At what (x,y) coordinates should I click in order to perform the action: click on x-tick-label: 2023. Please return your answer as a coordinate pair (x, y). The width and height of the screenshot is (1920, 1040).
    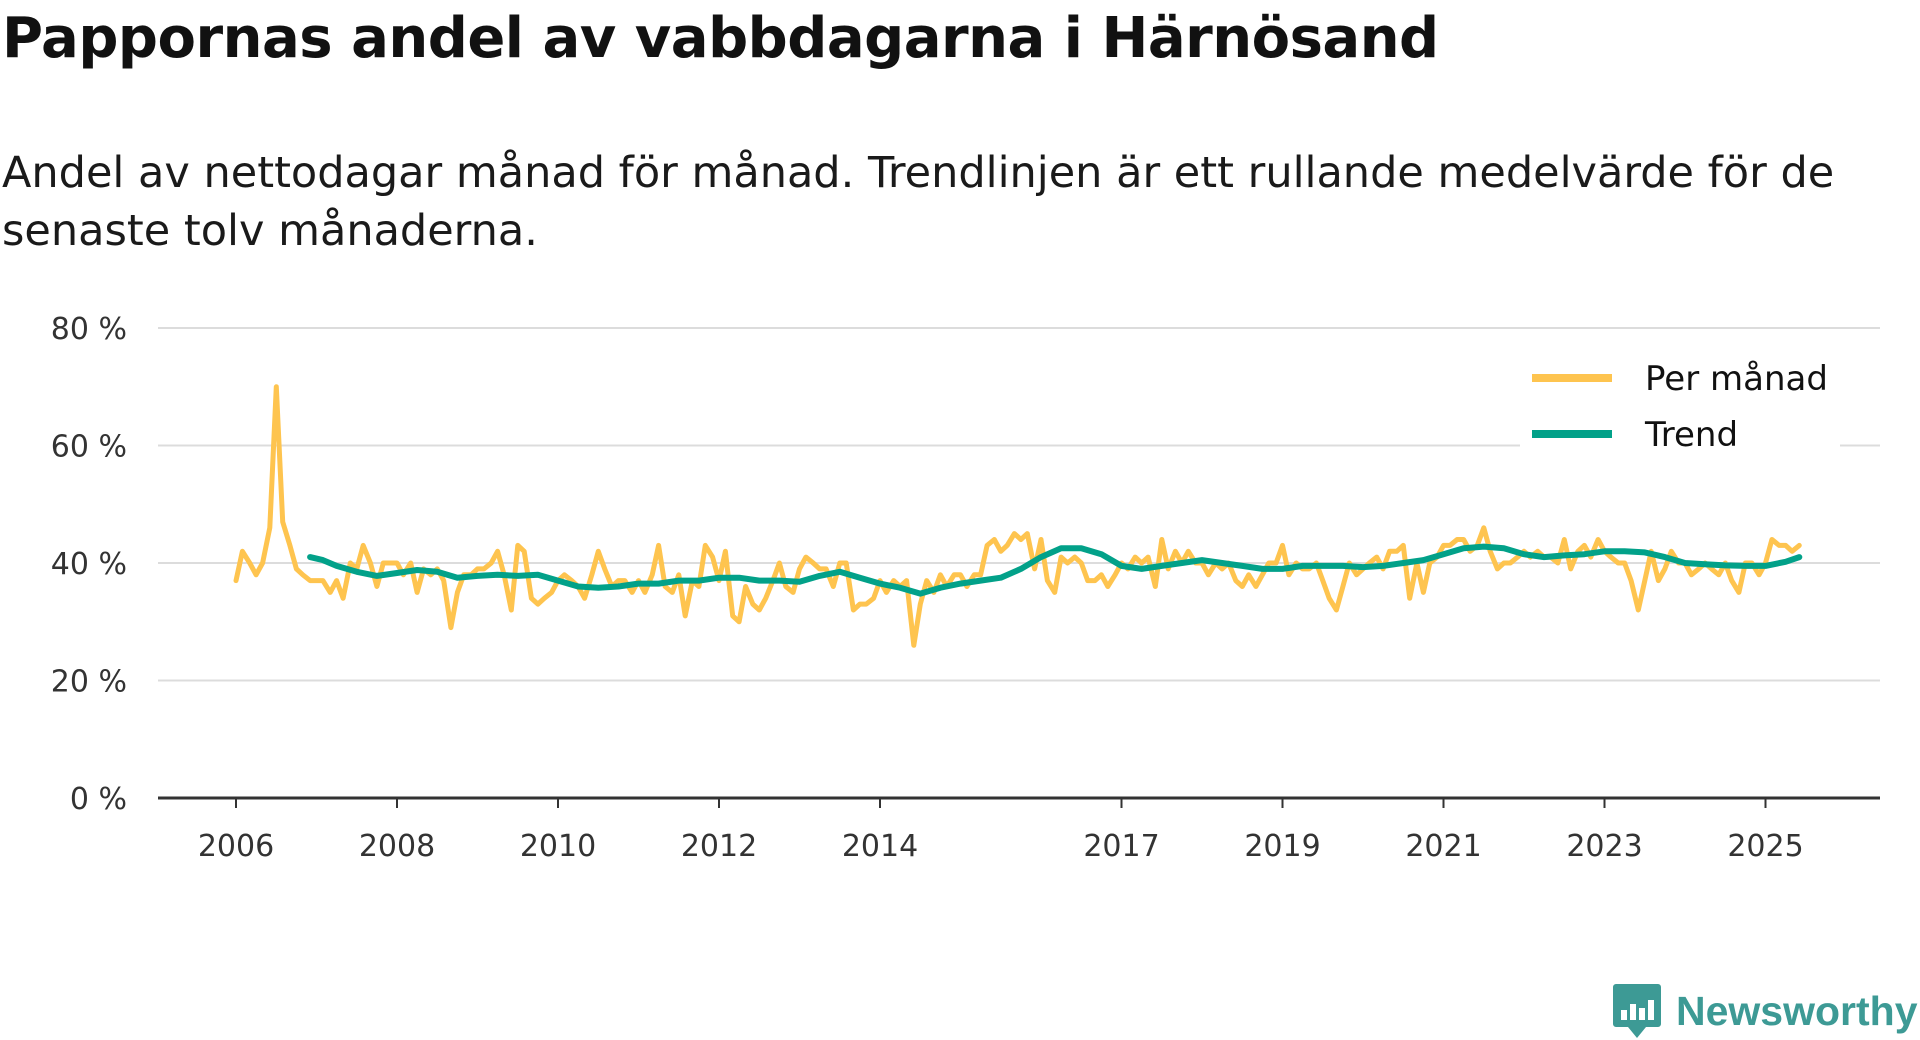
    Looking at the image, I should click on (1604, 846).